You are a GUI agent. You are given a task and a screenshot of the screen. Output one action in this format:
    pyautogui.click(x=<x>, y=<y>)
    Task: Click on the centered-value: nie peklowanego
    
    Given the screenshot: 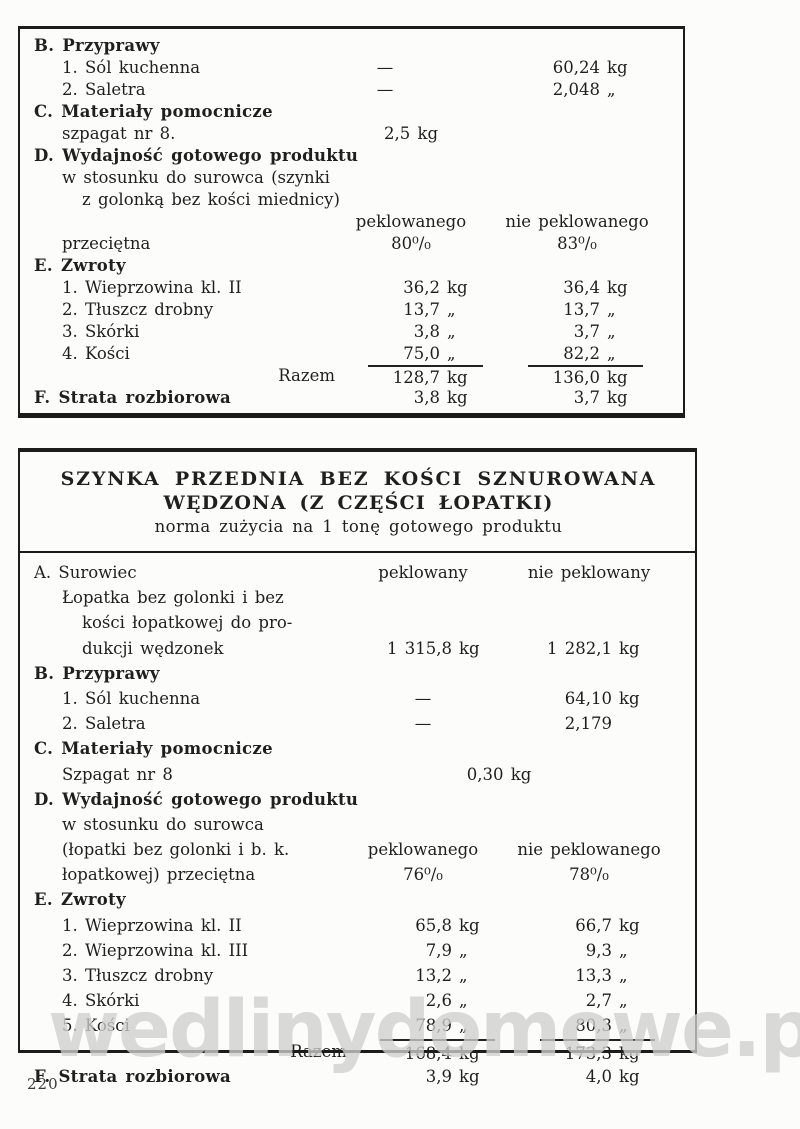 What is the action you would take?
    pyautogui.click(x=577, y=221)
    